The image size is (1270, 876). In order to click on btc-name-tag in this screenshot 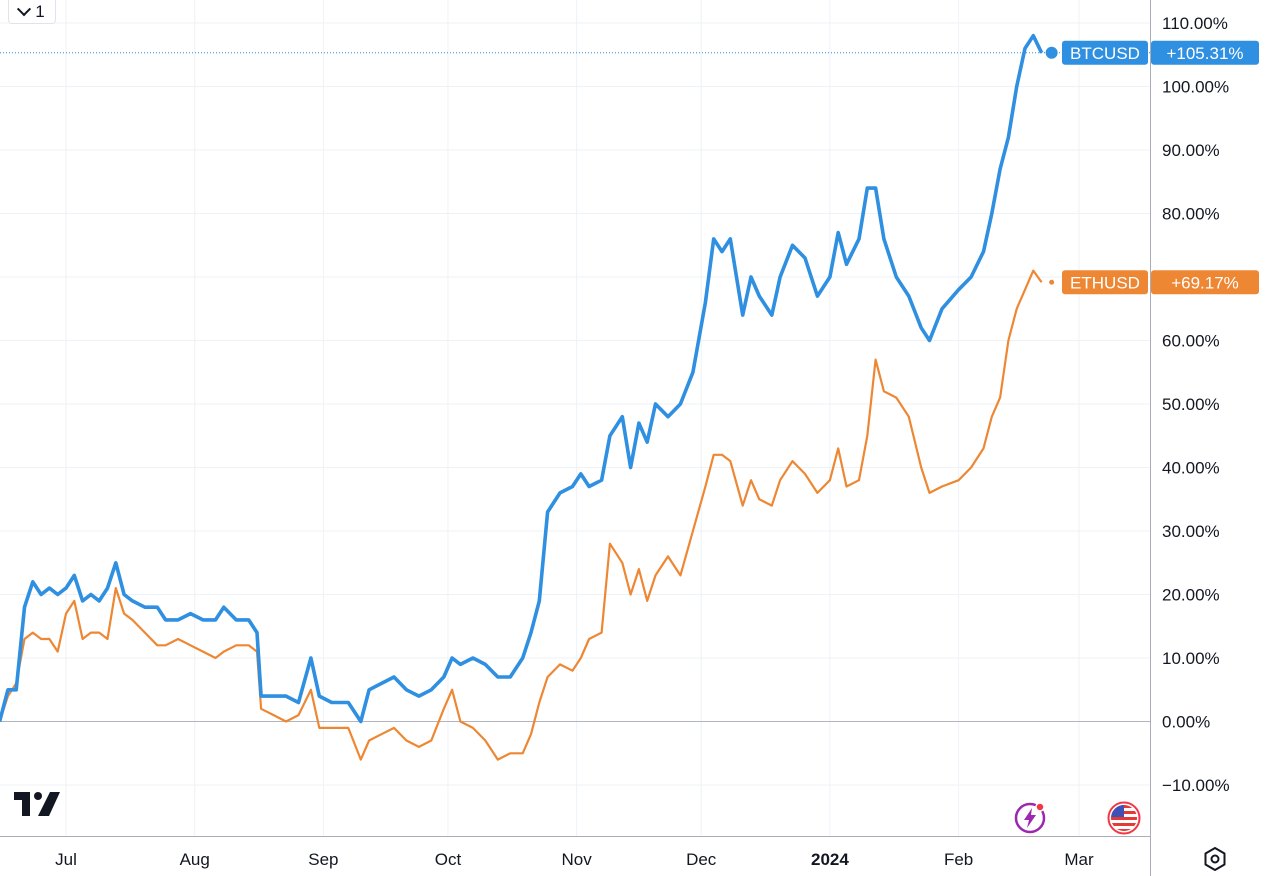, I will do `click(1105, 52)`.